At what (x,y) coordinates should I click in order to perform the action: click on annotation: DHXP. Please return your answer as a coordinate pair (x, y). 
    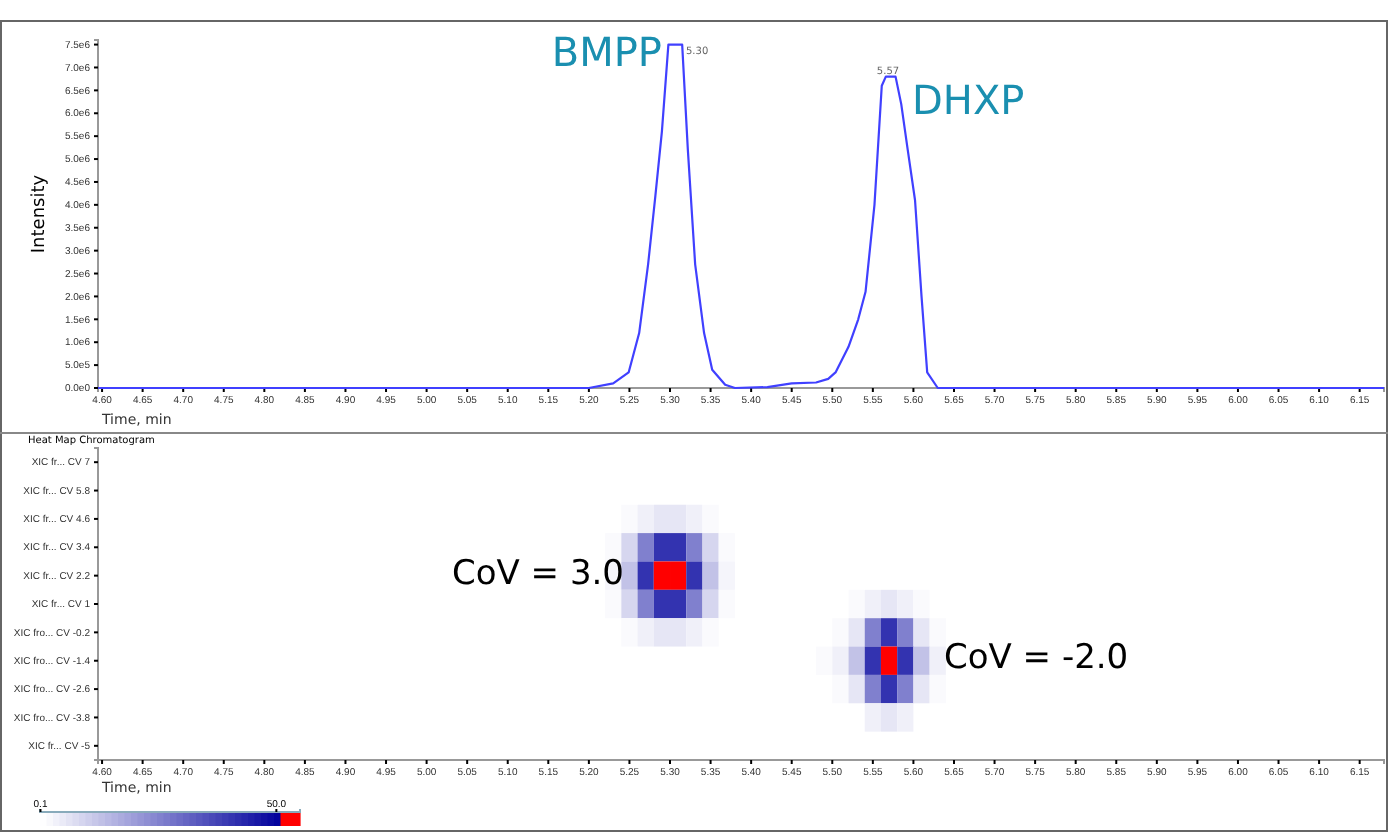
    Looking at the image, I should click on (968, 100).